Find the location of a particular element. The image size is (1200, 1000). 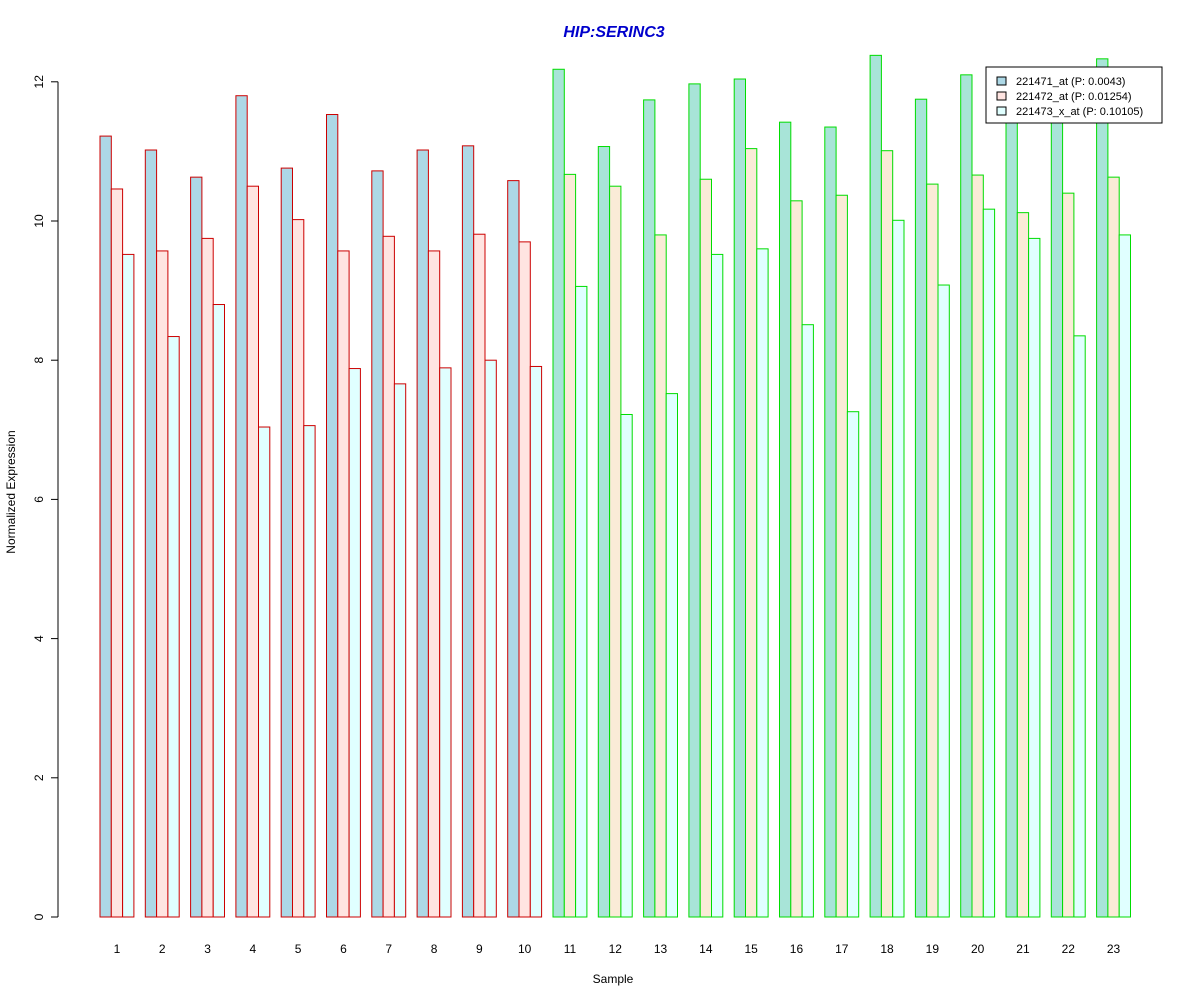

x-tick-label: 3 is located at coordinates (207, 949).